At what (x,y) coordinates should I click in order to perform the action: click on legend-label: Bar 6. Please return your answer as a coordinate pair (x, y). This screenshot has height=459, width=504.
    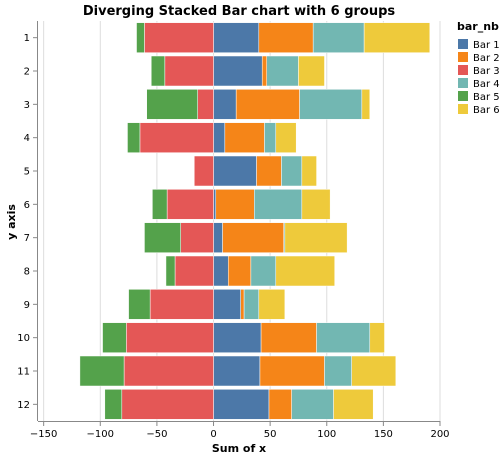
    Looking at the image, I should click on (486, 110).